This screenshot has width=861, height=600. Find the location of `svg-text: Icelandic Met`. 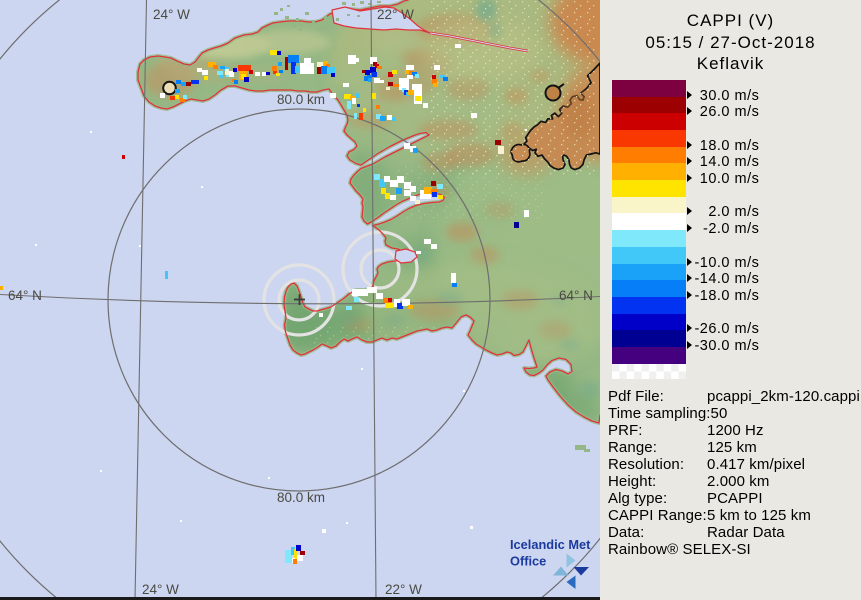

svg-text: Icelandic Met is located at coordinates (550, 544).